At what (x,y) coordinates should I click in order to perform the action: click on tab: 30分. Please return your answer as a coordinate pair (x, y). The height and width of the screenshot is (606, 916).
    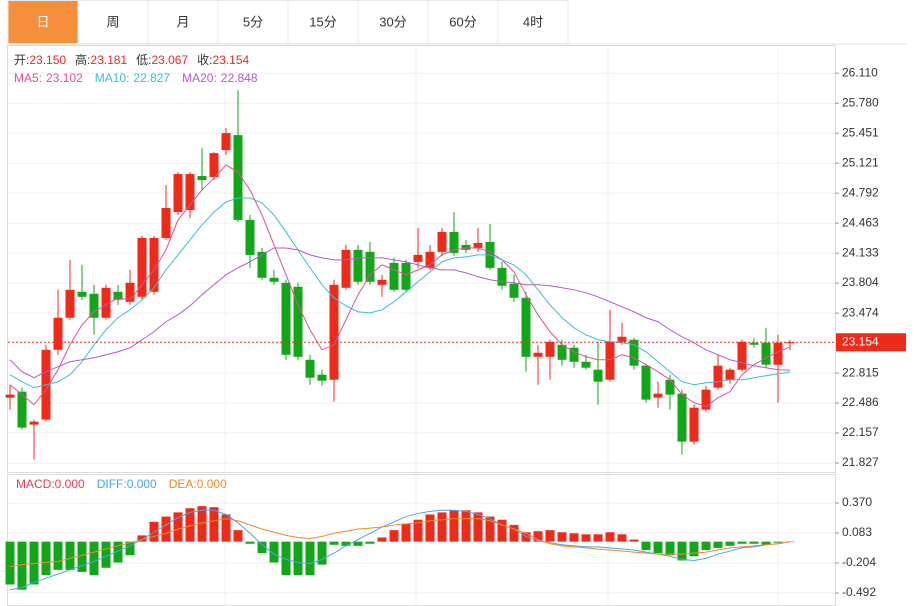
    Looking at the image, I should click on (393, 22).